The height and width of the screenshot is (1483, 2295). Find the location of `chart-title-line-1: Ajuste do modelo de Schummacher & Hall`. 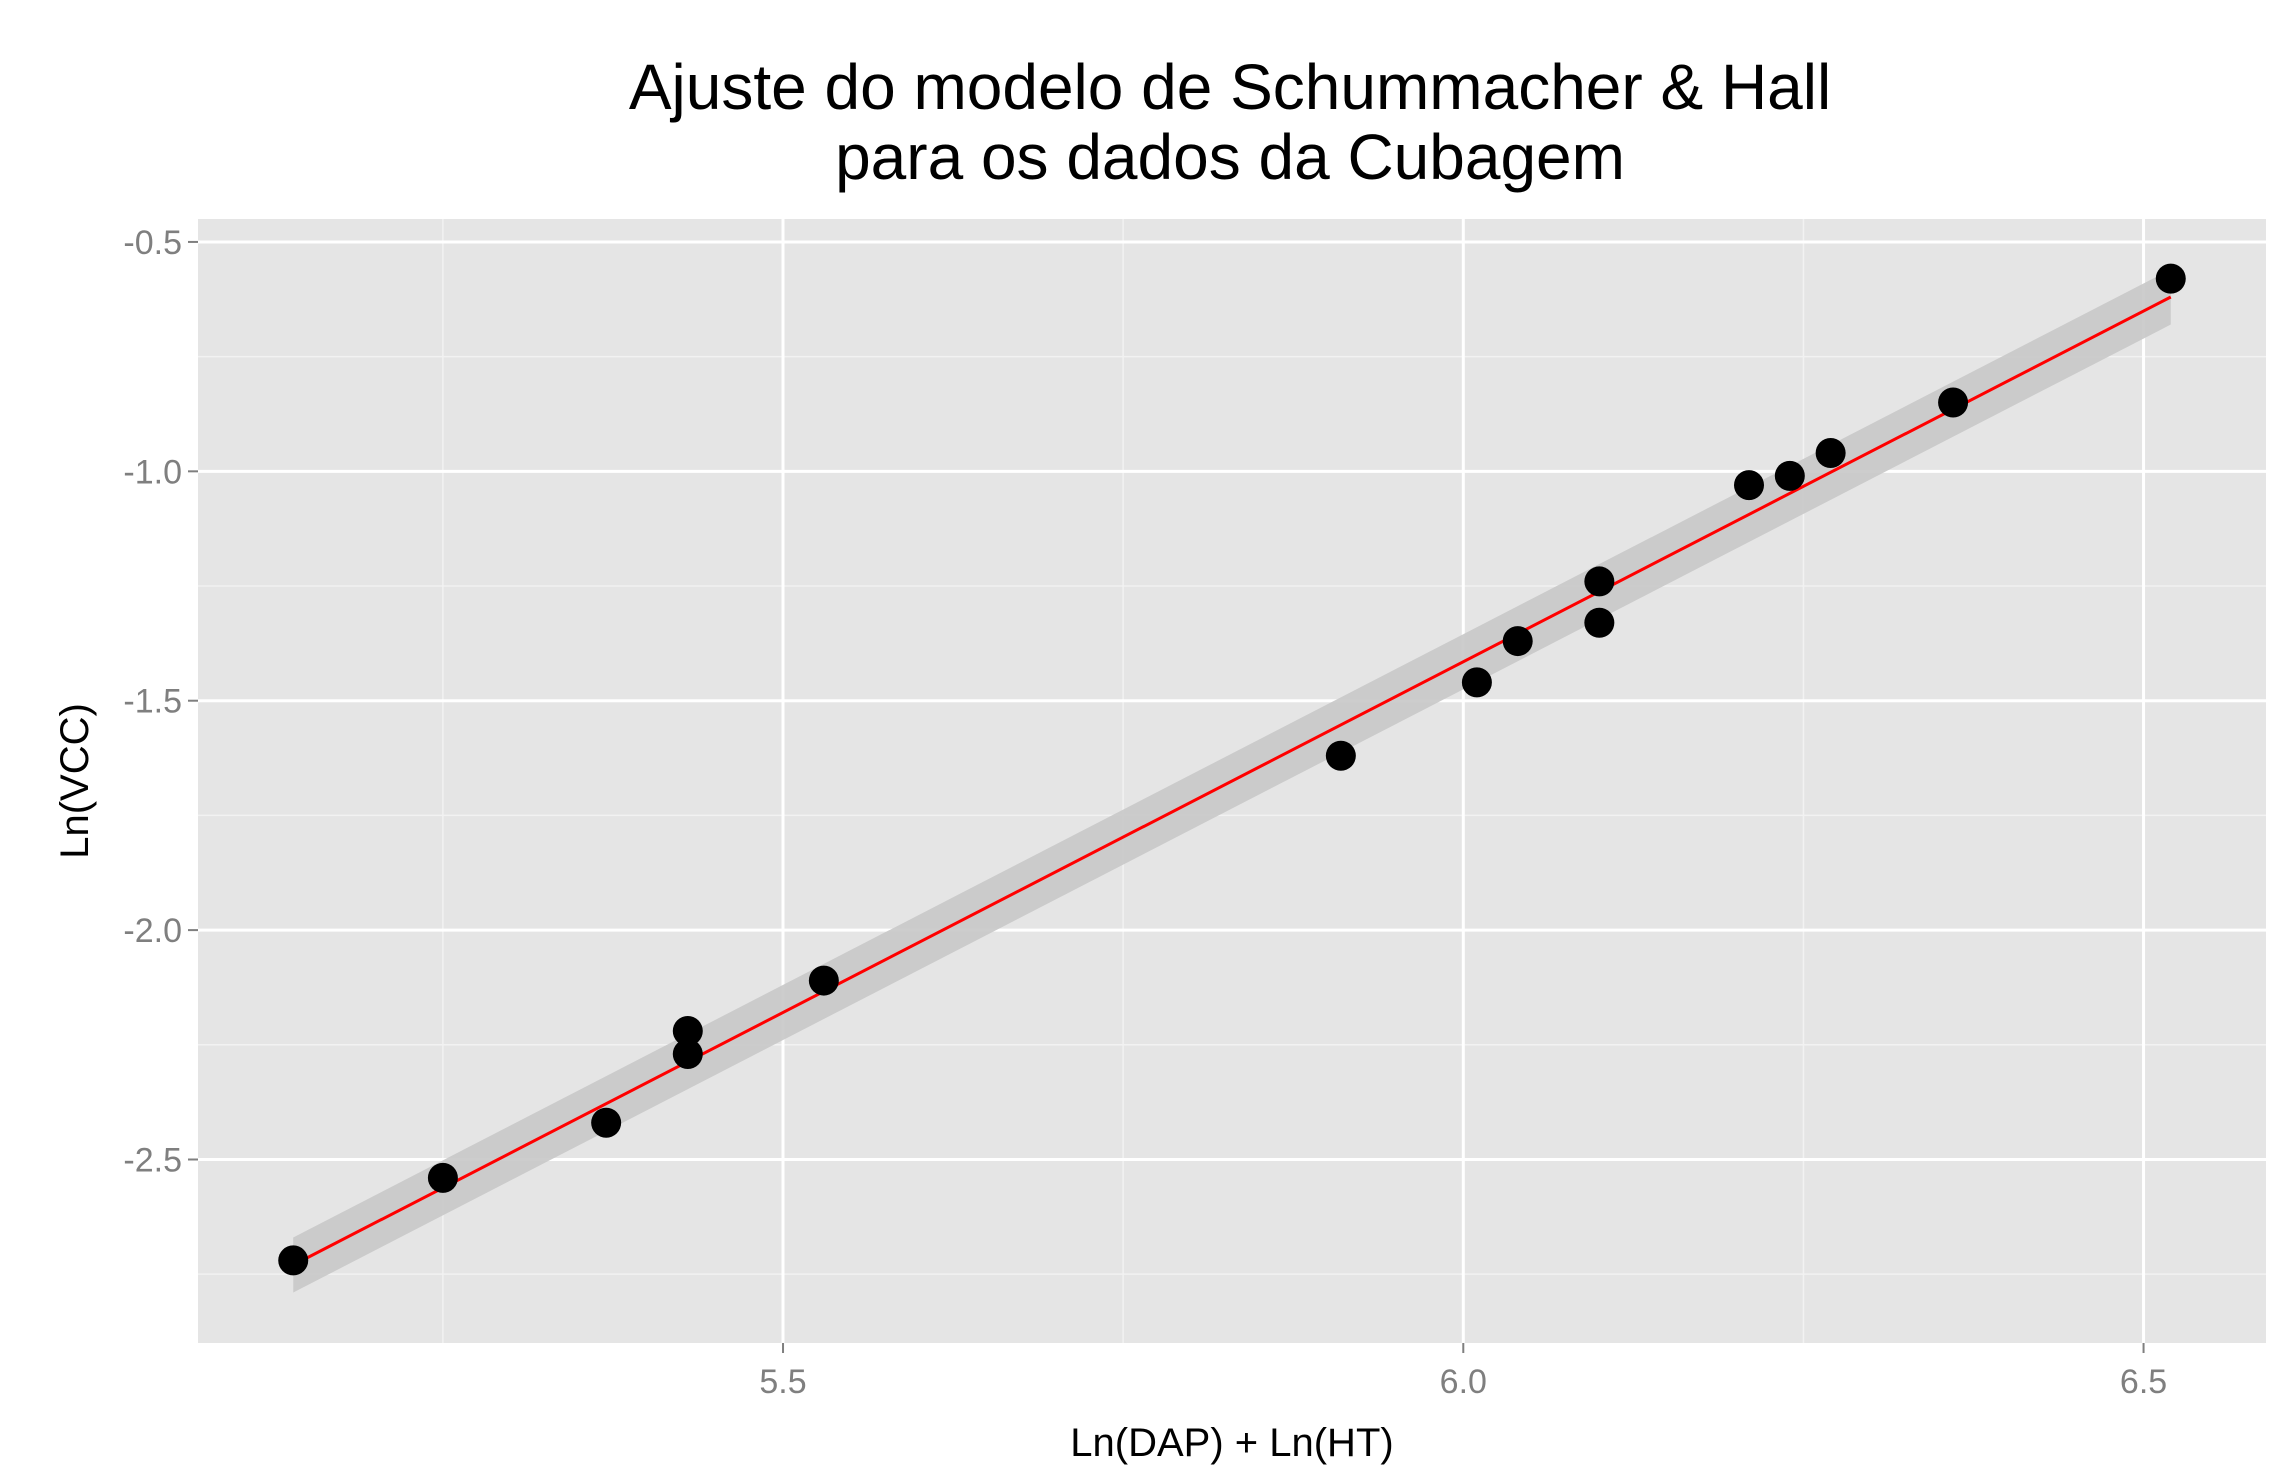

chart-title-line-1: Ajuste do modelo de Schummacher & Hall is located at coordinates (1230, 87).